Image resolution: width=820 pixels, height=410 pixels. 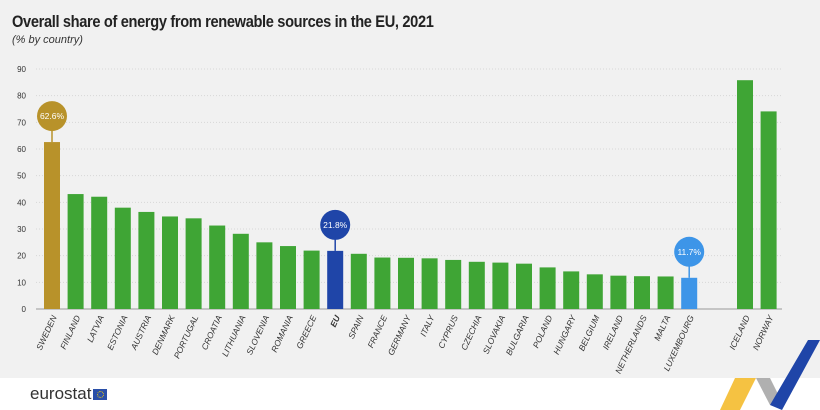 I want to click on bar-malta, so click(x=665, y=292).